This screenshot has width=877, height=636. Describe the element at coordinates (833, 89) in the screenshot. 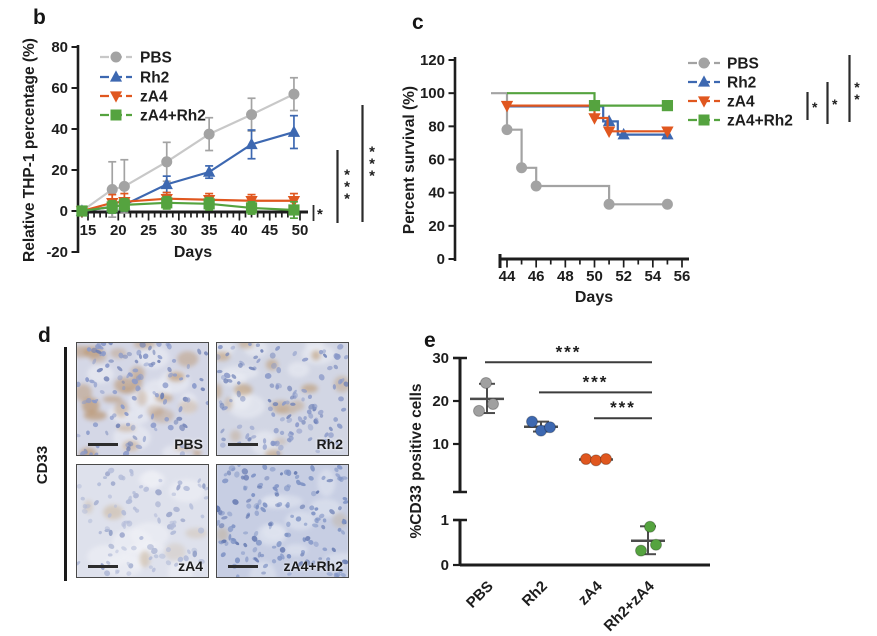

I see `significance-c: * ***` at that location.